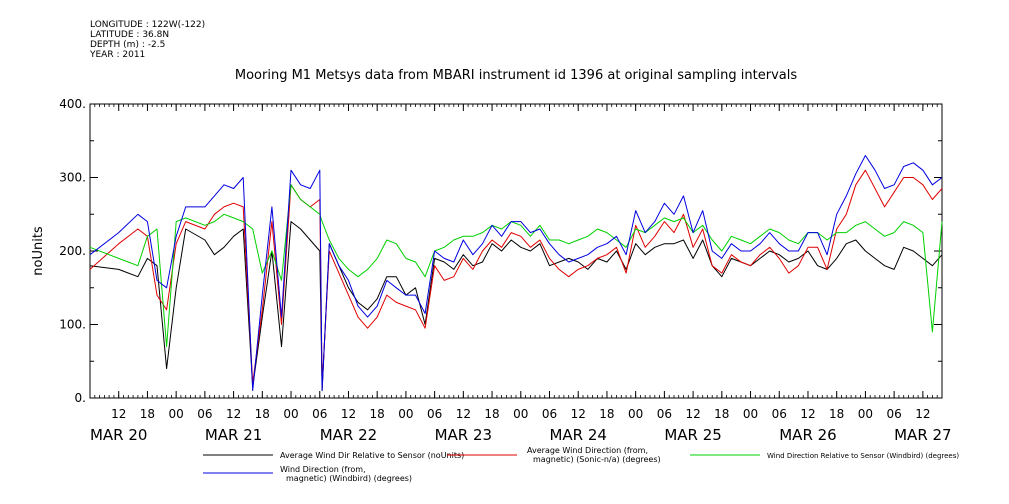  I want to click on legend-label-4-cont: magnetic) (Windbird) (degrees), so click(349, 478).